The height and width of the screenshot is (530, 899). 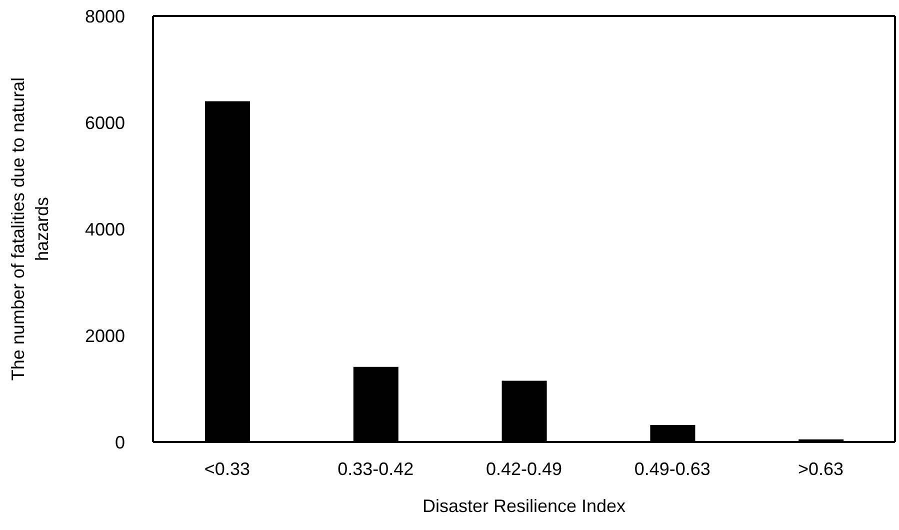 What do you see at coordinates (104, 16) in the screenshot?
I see `y-tick-label: 8000` at bounding box center [104, 16].